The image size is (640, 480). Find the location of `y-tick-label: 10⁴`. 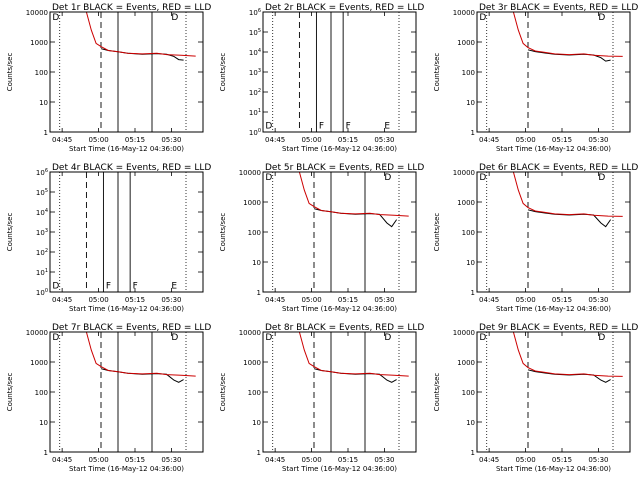

y-tick-label: 10⁴ is located at coordinates (42, 212).